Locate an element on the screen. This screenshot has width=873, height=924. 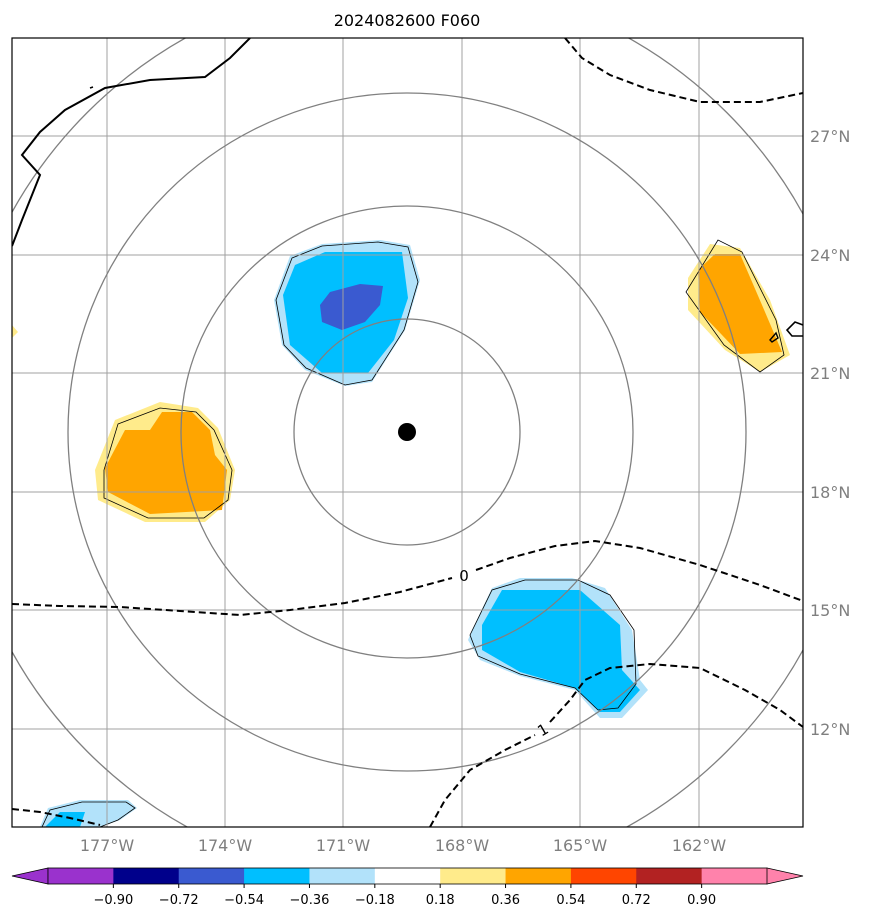
lon-label-162w: 162°W is located at coordinates (699, 845).